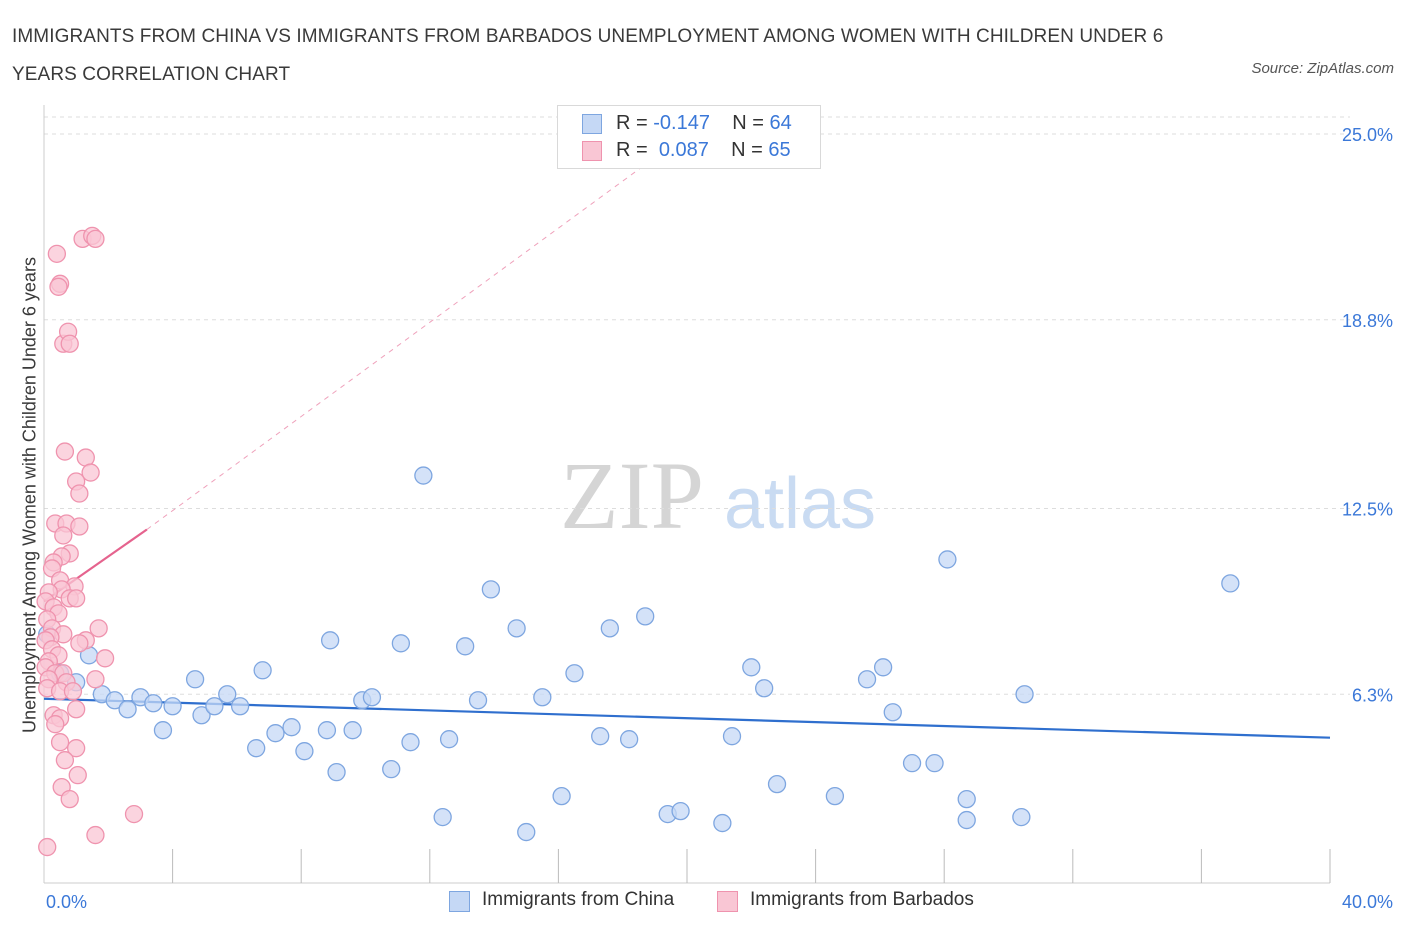 This screenshot has width=1406, height=930. Describe the element at coordinates (592, 151) in the screenshot. I see `barbados-swatch` at that location.